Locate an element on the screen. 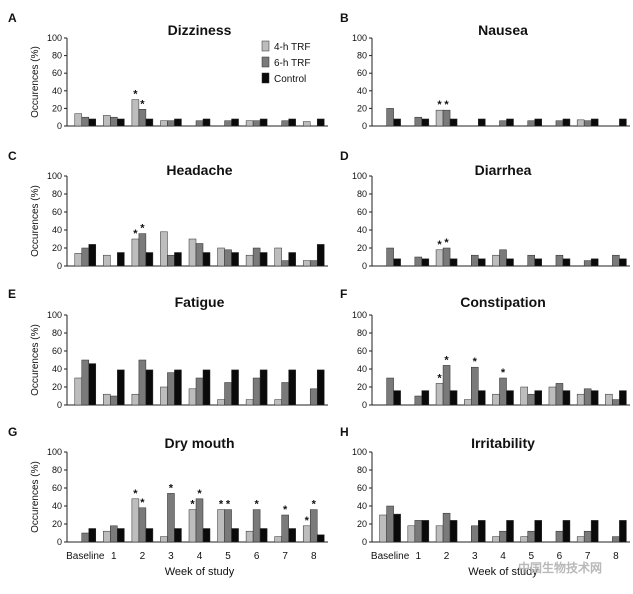 Image resolution: width=633 pixels, height=594 pixels. x-tick-label: 2 is located at coordinates (447, 556).